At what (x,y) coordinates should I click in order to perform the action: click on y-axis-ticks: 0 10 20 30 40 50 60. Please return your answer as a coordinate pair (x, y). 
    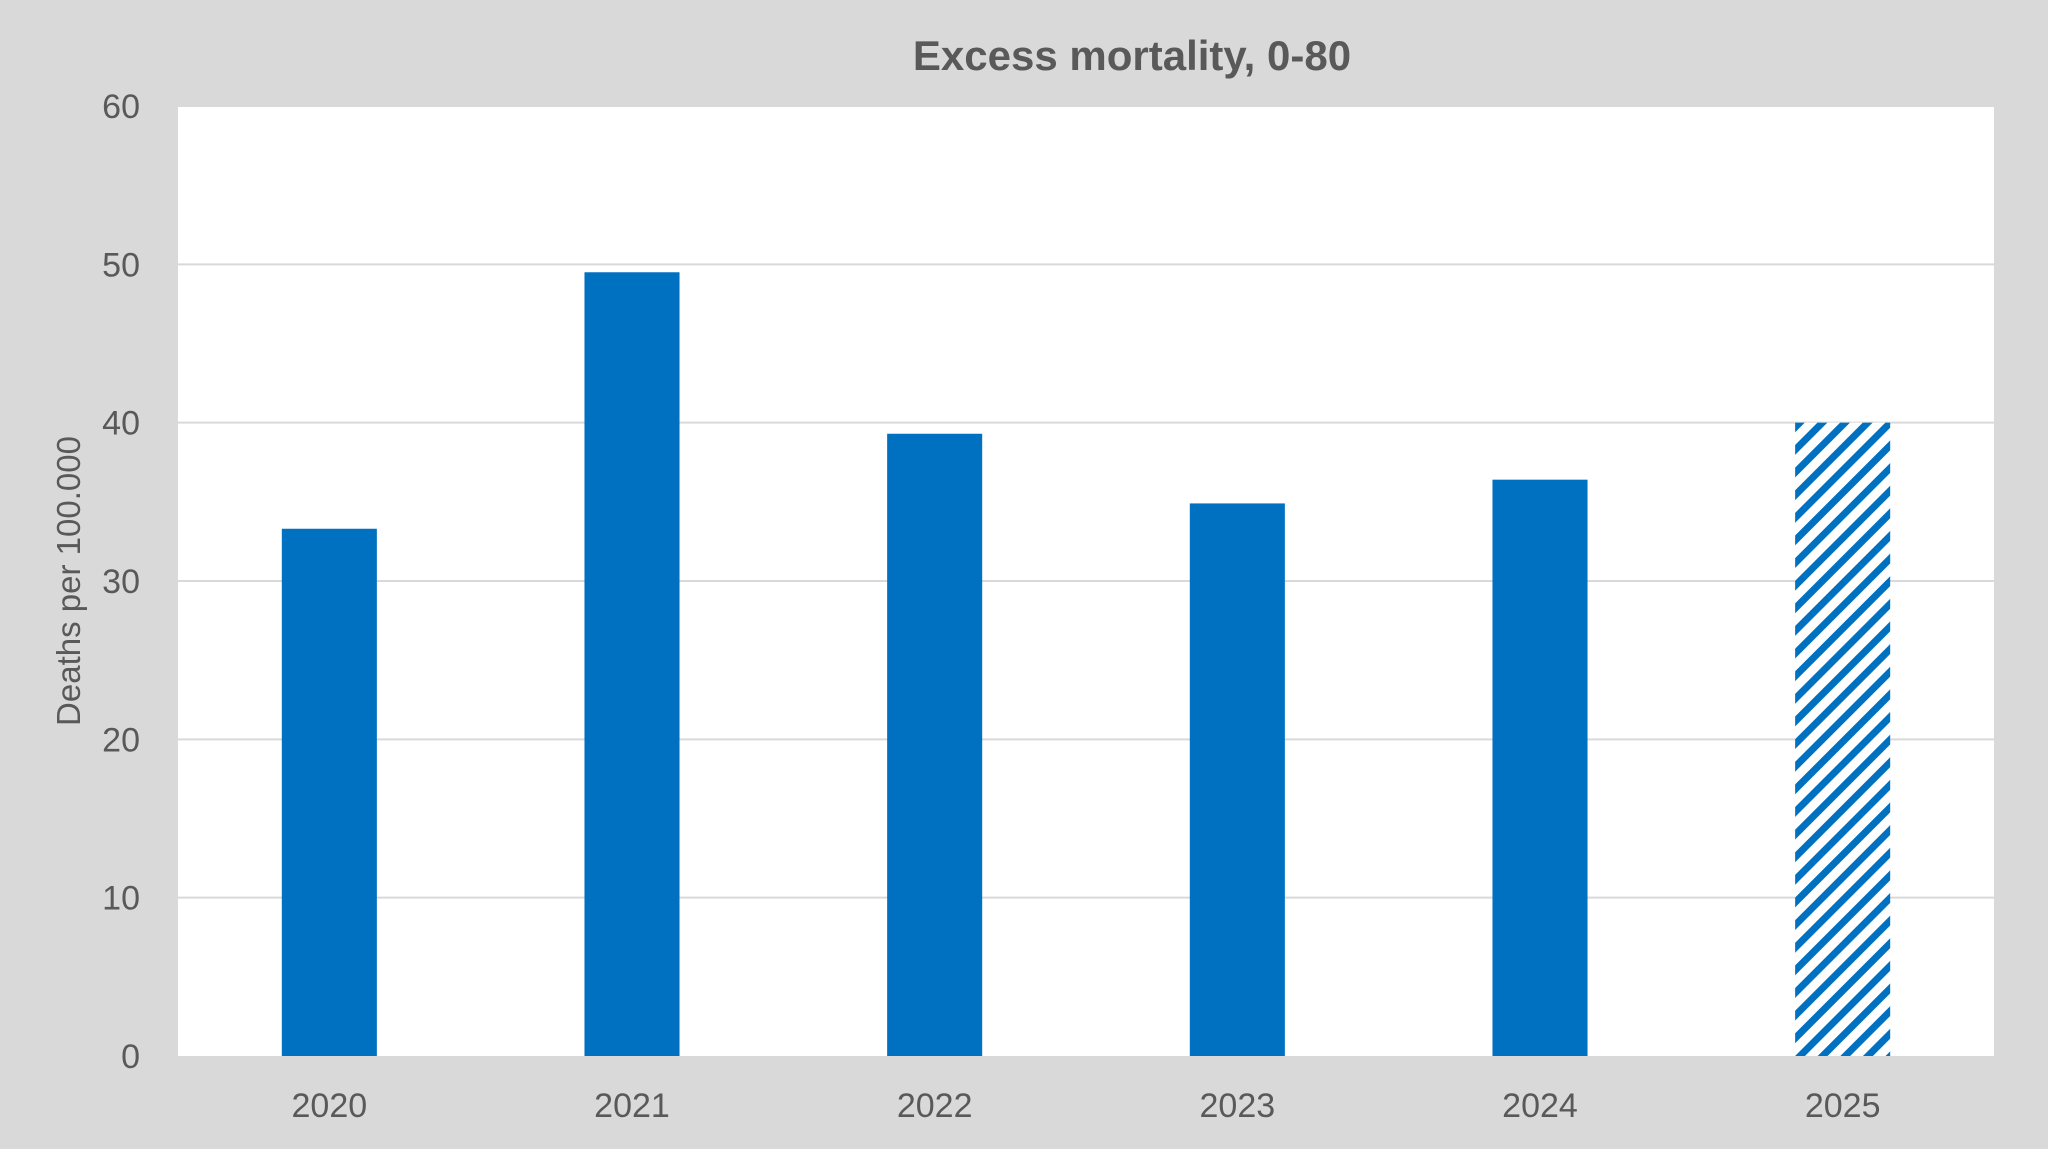
    Looking at the image, I should click on (121, 582).